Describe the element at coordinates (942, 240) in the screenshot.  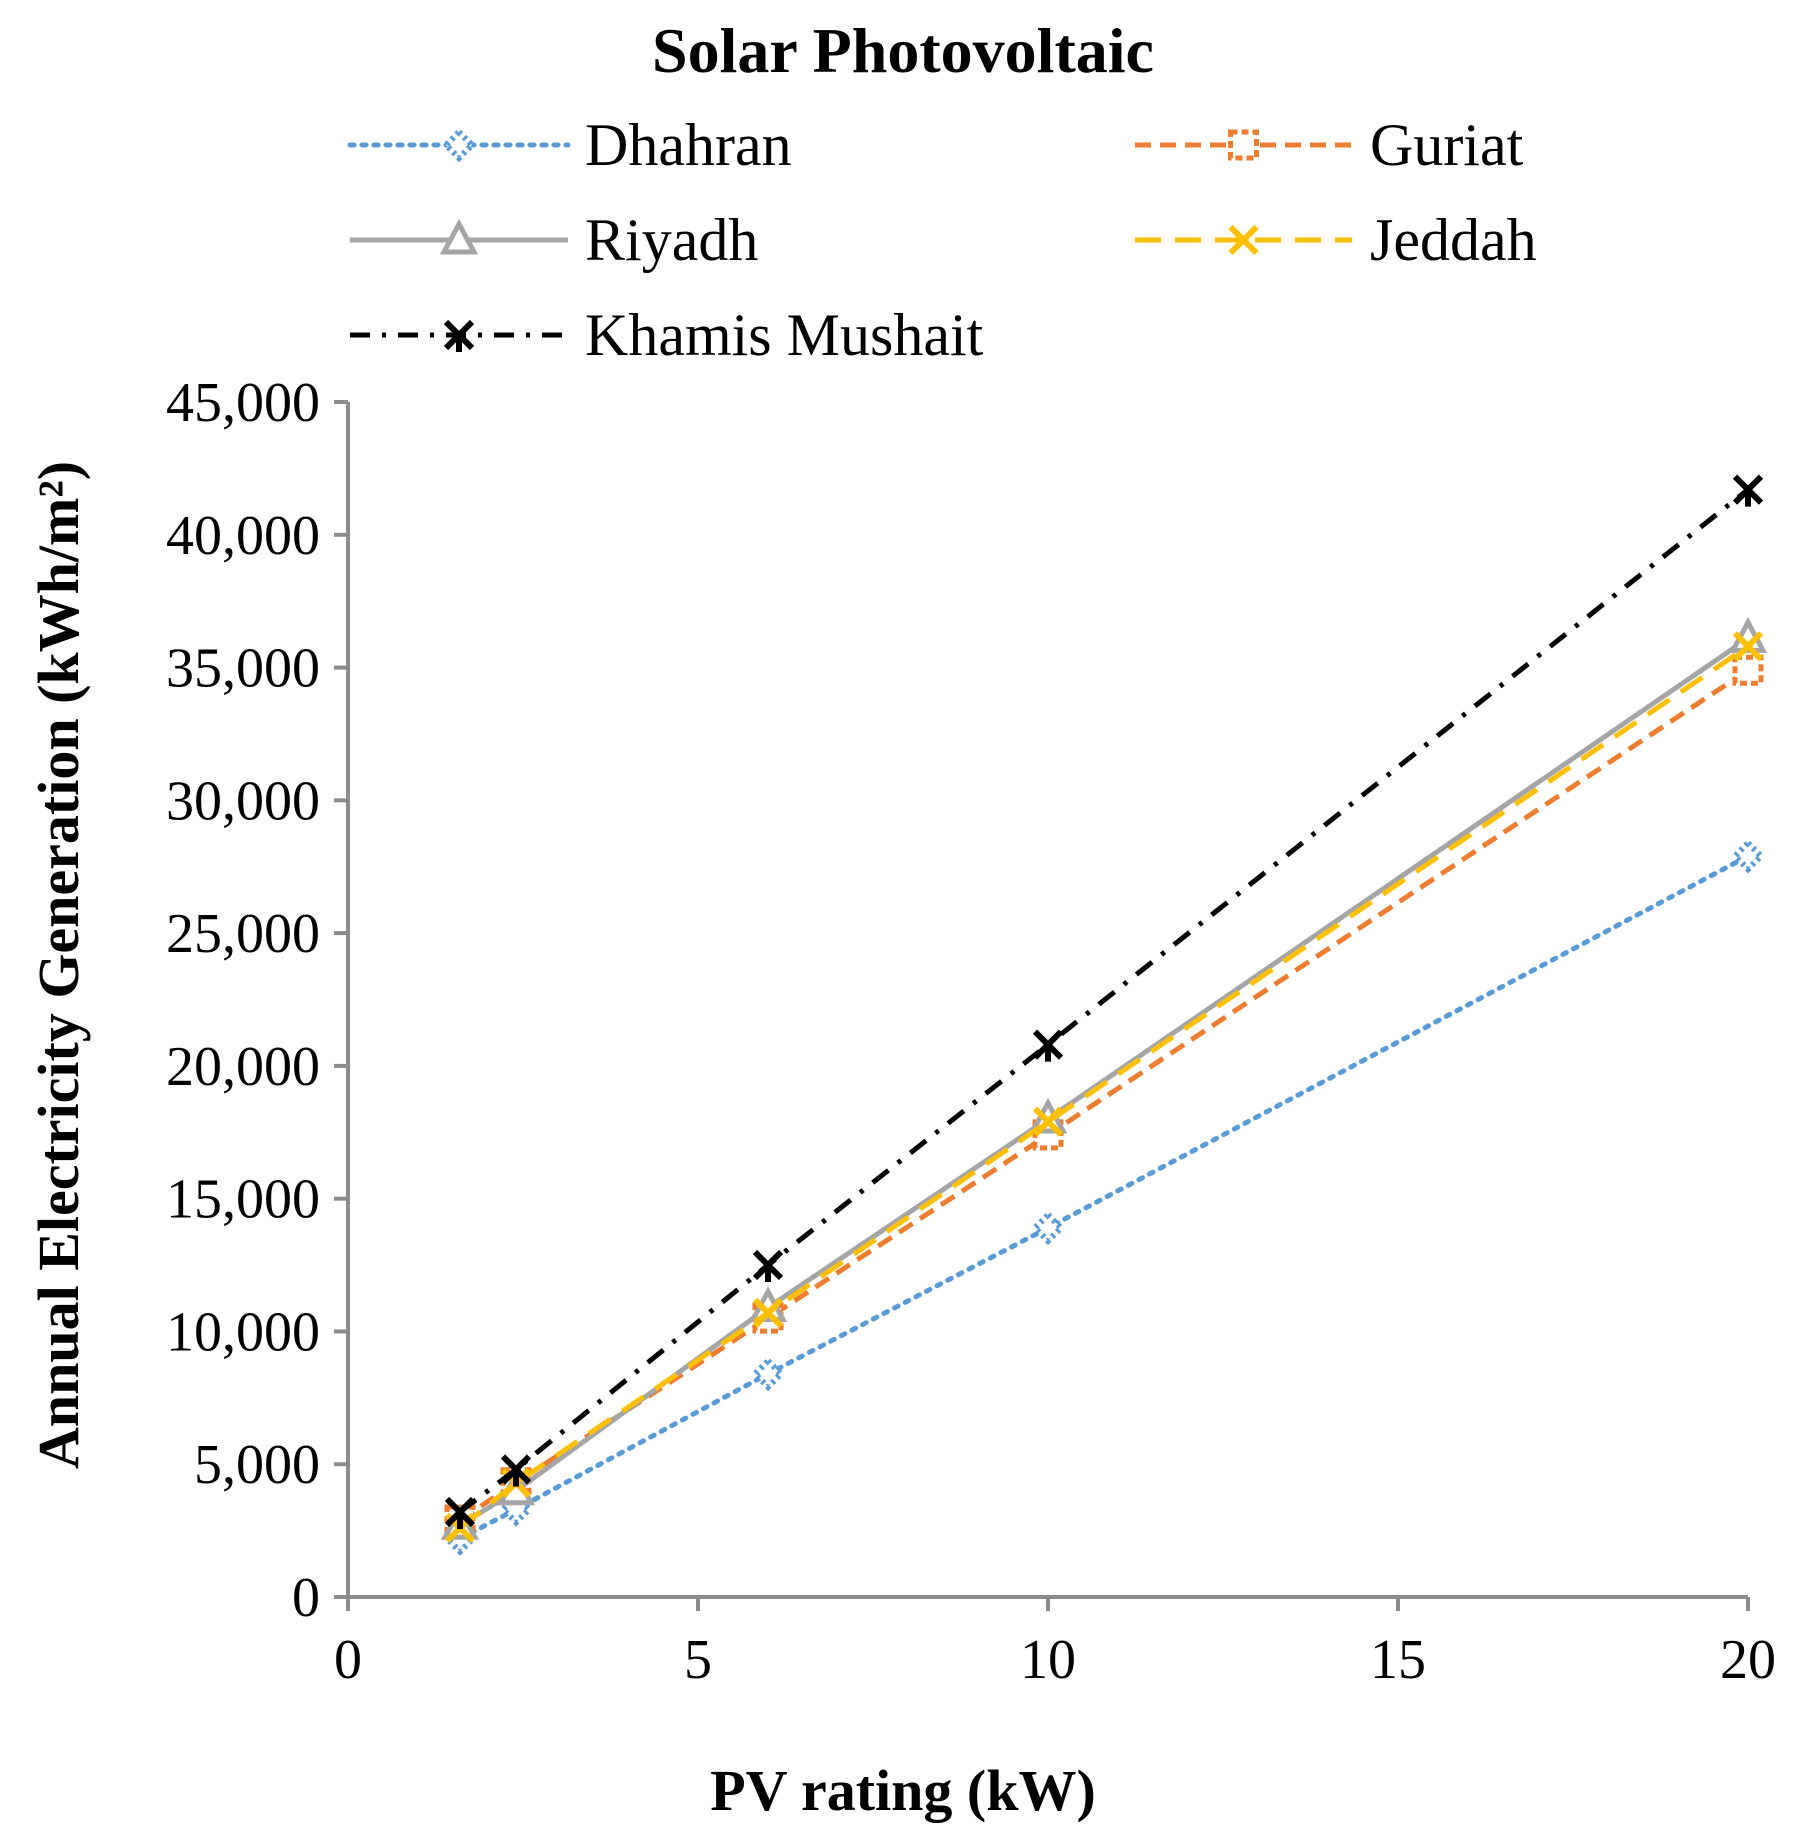
I see `legend: Dhahran Guriat Riyadh Jeddah Khamis Mushait` at that location.